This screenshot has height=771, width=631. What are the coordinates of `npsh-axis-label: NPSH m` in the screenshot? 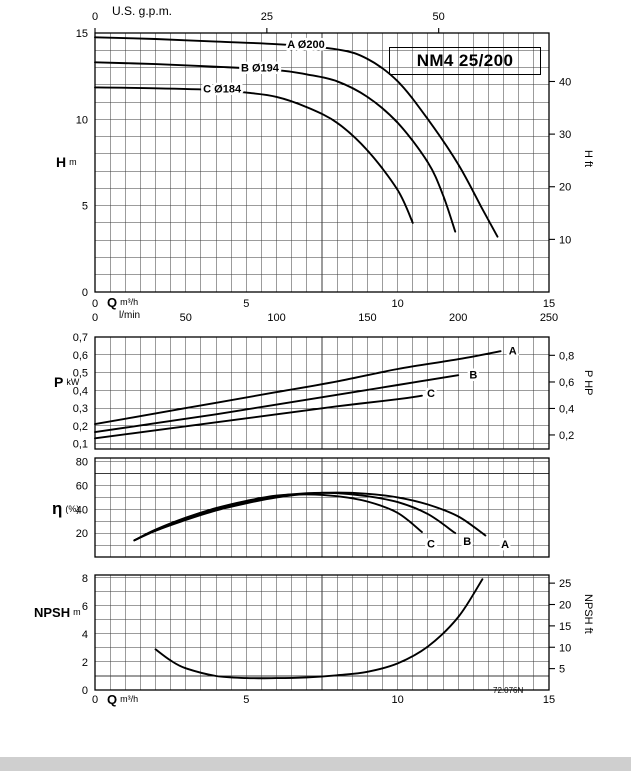 It's located at (57, 613).